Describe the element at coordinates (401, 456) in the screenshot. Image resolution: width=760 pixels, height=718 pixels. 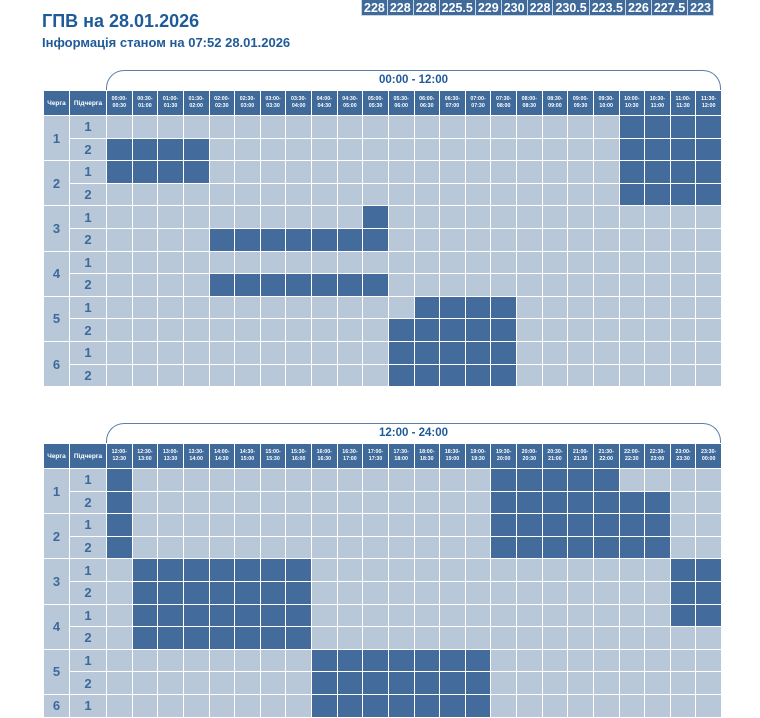
I see `slot-header: 17:30-18:00` at that location.